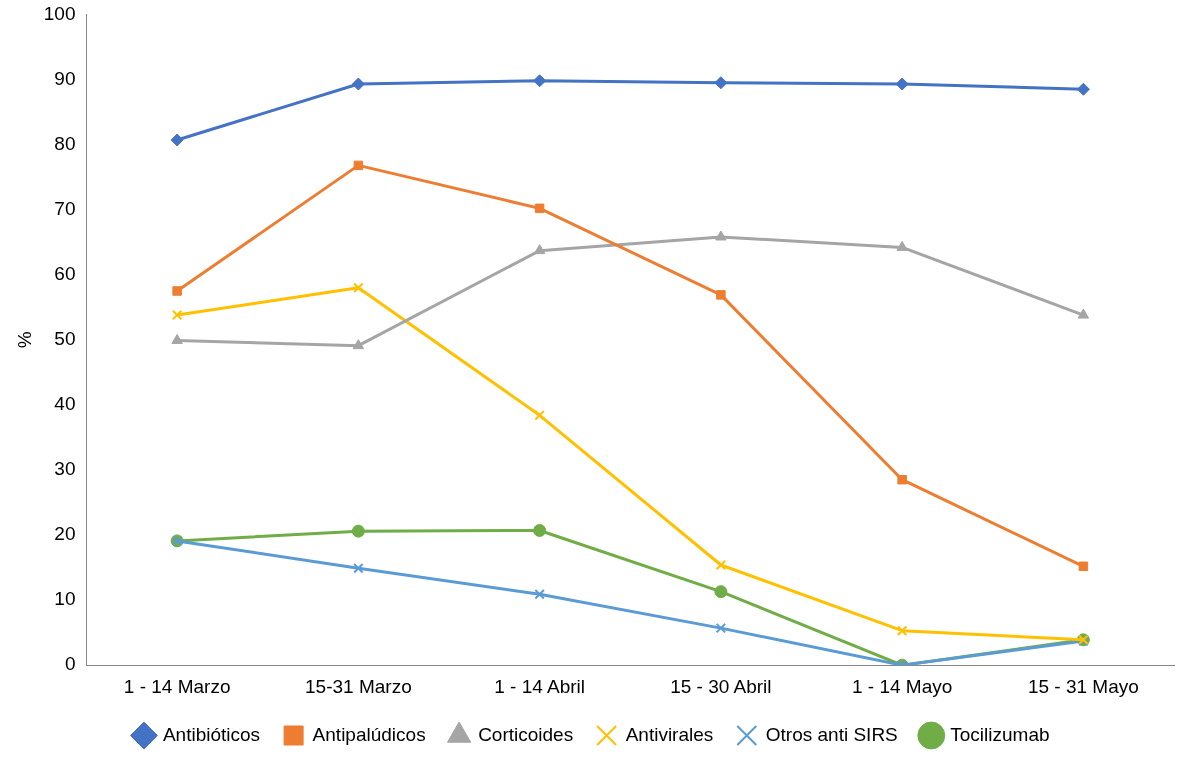 This screenshot has width=1194, height=765. I want to click on x-tick-label: 1 - 14 Marzo, so click(177, 686).